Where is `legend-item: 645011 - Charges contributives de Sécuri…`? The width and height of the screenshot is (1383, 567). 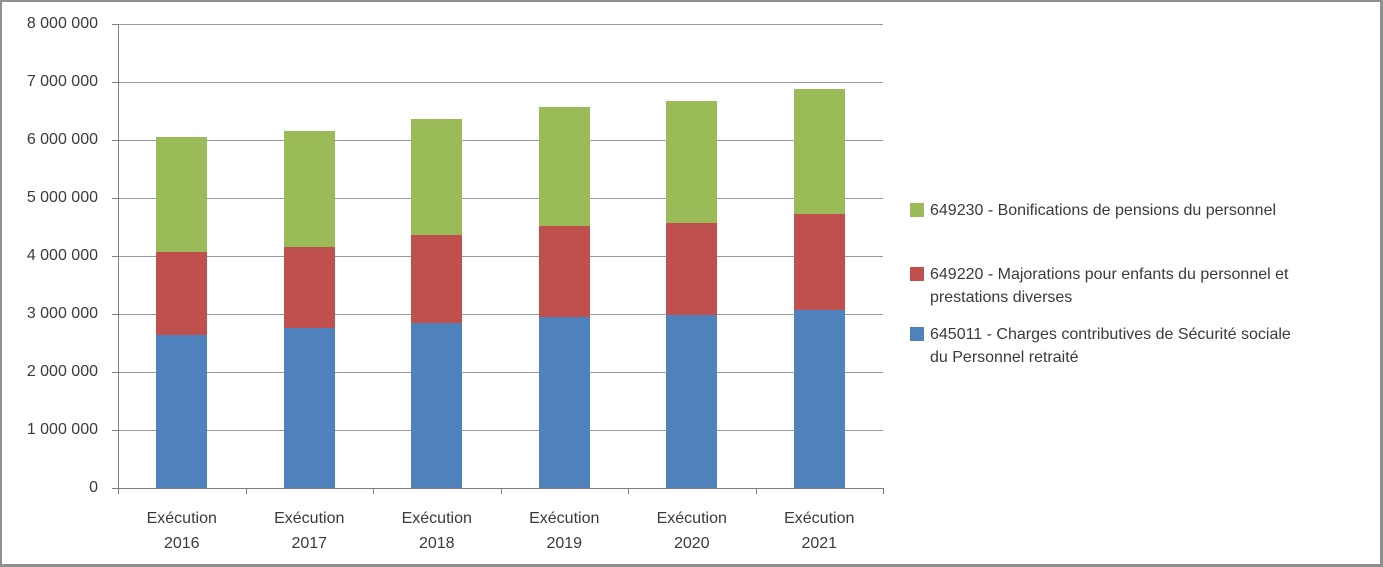
legend-item: 645011 - Charges contributives de Sécuri… is located at coordinates (1100, 346).